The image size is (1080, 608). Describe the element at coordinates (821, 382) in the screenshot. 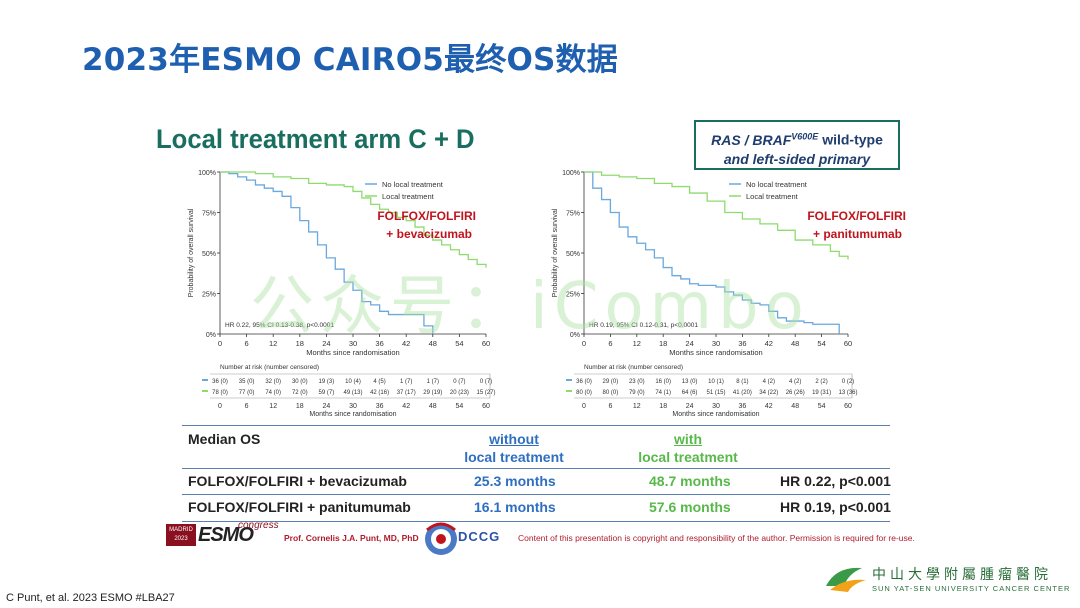

I see `risk-cell-no-local: 2 (2)` at that location.